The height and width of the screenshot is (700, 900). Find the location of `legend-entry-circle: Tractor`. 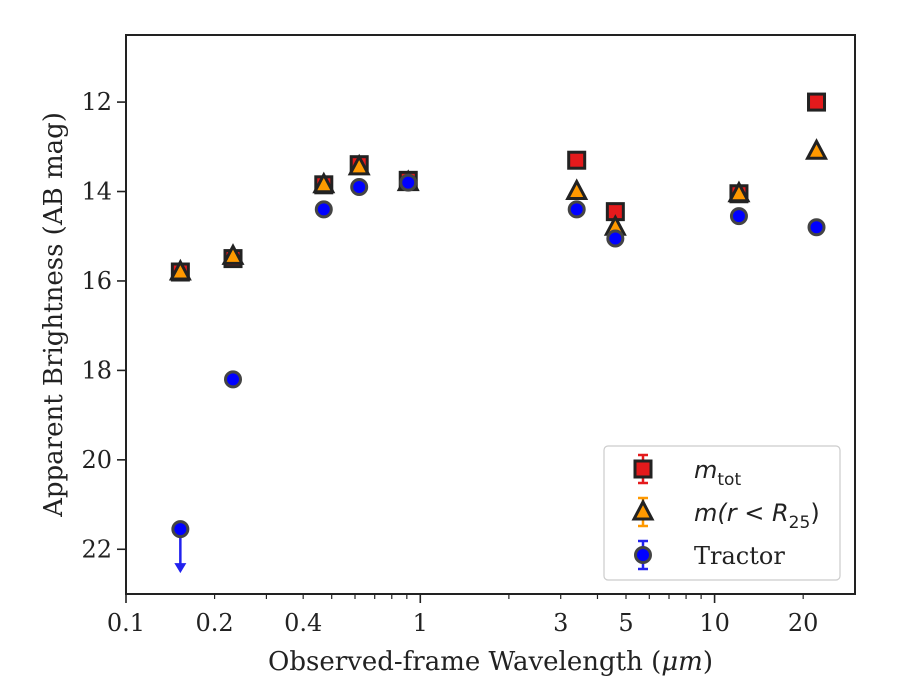

legend-entry-circle: Tractor is located at coordinates (709, 555).